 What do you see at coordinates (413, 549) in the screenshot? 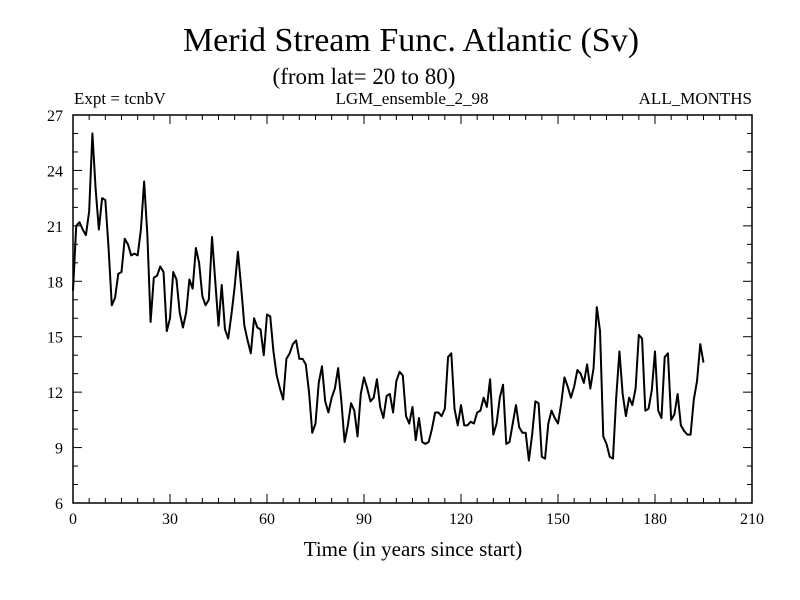
I see `x-axis-label: Time (in years since start)` at bounding box center [413, 549].